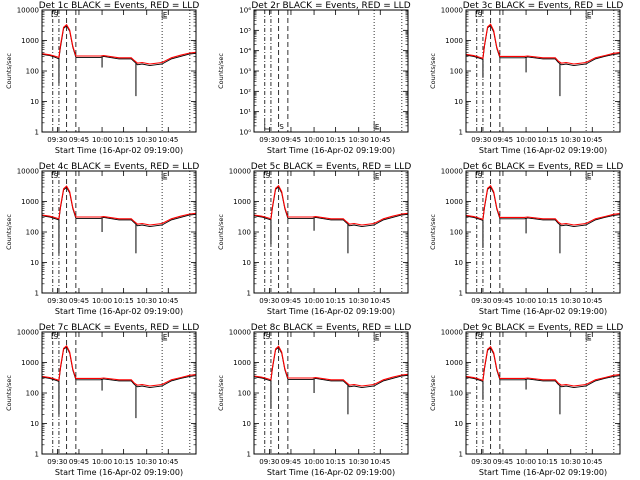 The height and width of the screenshot is (480, 640). I want to click on y-tick-label: 10⁰, so click(245, 133).